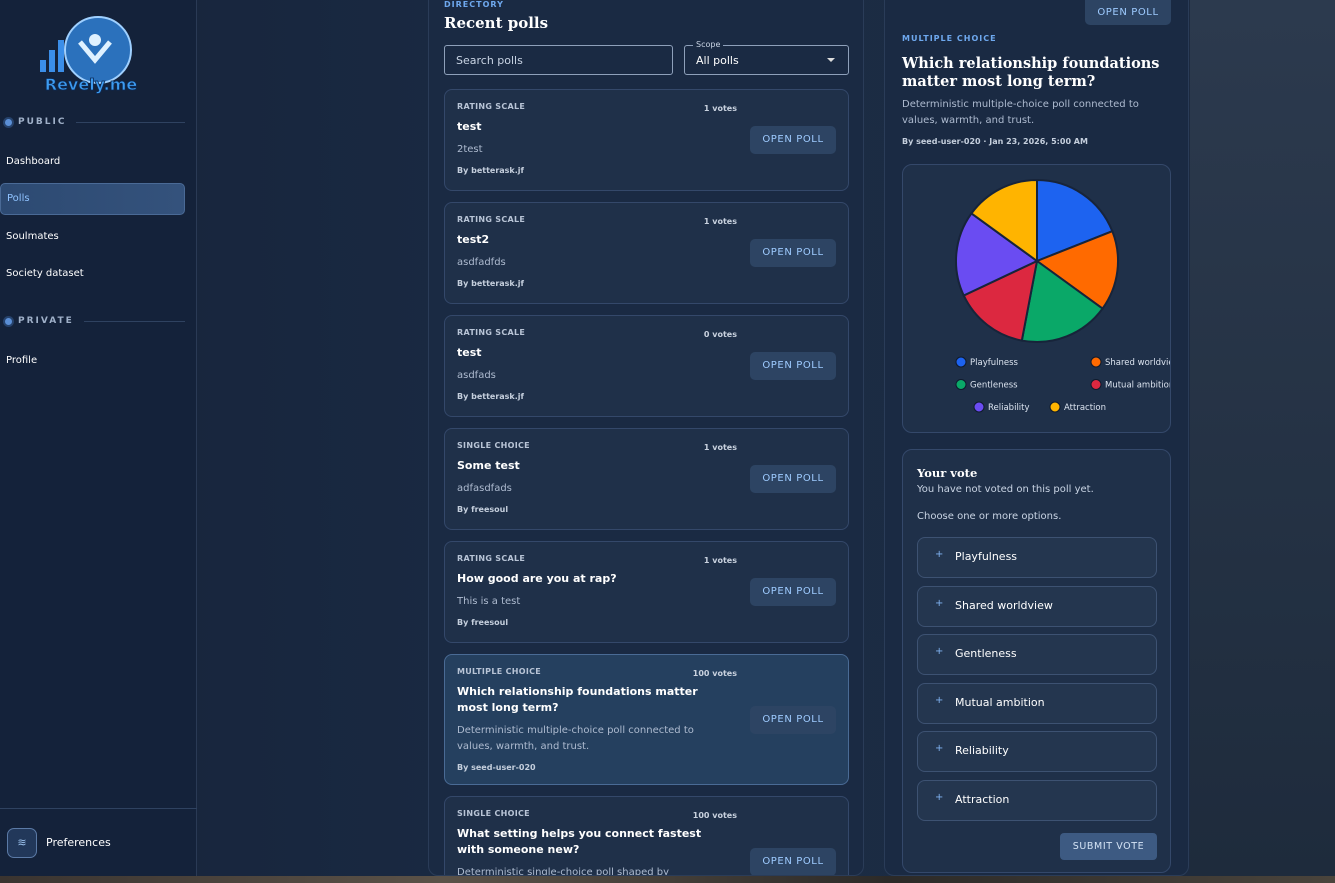  Describe the element at coordinates (476, 375) in the screenshot. I see `poll-description: asdfads` at that location.